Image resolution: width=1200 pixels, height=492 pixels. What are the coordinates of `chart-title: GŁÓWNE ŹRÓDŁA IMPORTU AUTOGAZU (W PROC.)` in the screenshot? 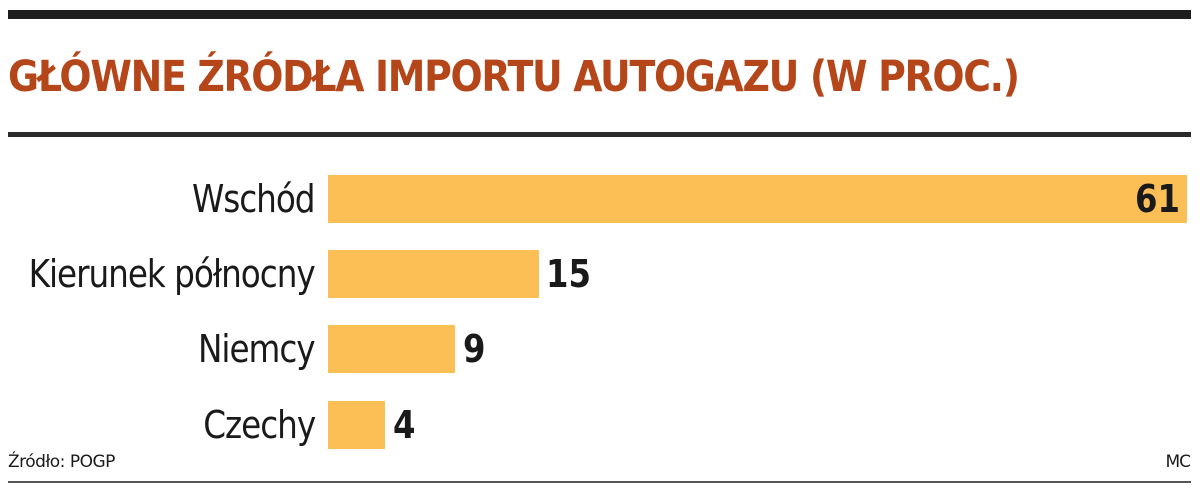 It's located at (514, 77).